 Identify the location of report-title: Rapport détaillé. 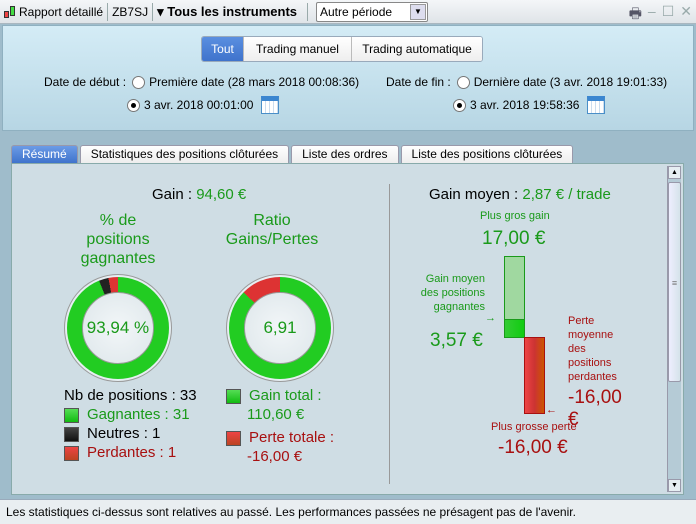
(61, 11).